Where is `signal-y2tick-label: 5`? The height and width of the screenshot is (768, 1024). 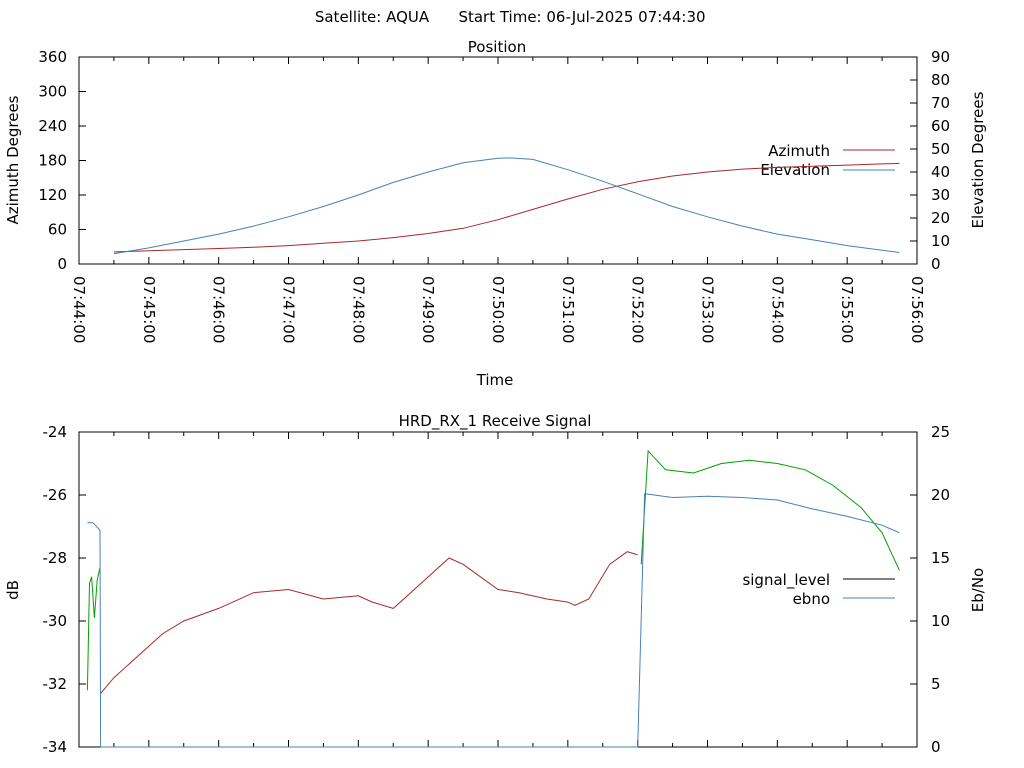
signal-y2tick-label: 5 is located at coordinates (936, 684).